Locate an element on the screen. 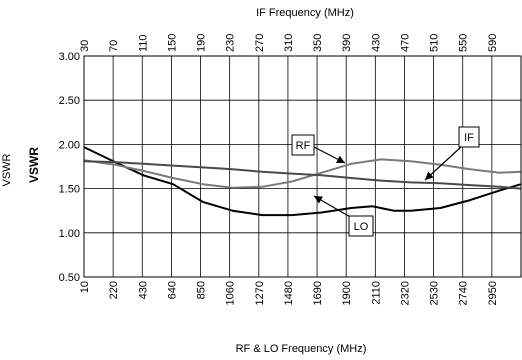 The width and height of the screenshot is (522, 360). series-line-if is located at coordinates (302, 175).